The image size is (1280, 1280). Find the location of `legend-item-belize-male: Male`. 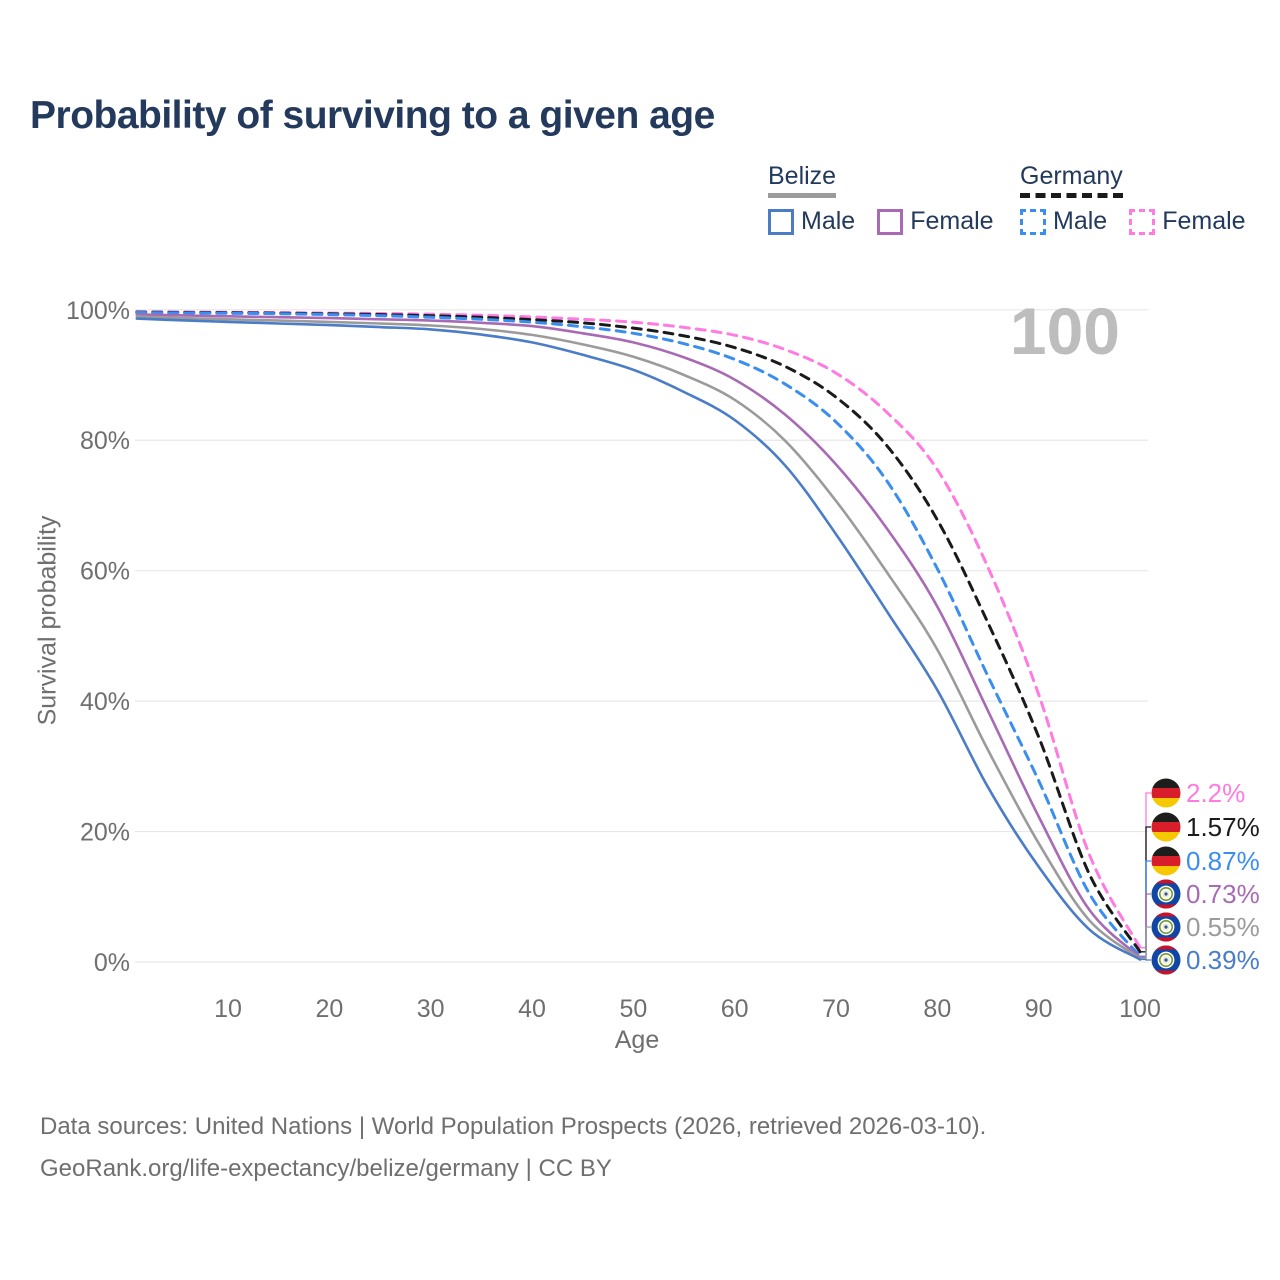

legend-item-belize-male: Male is located at coordinates (822, 221).